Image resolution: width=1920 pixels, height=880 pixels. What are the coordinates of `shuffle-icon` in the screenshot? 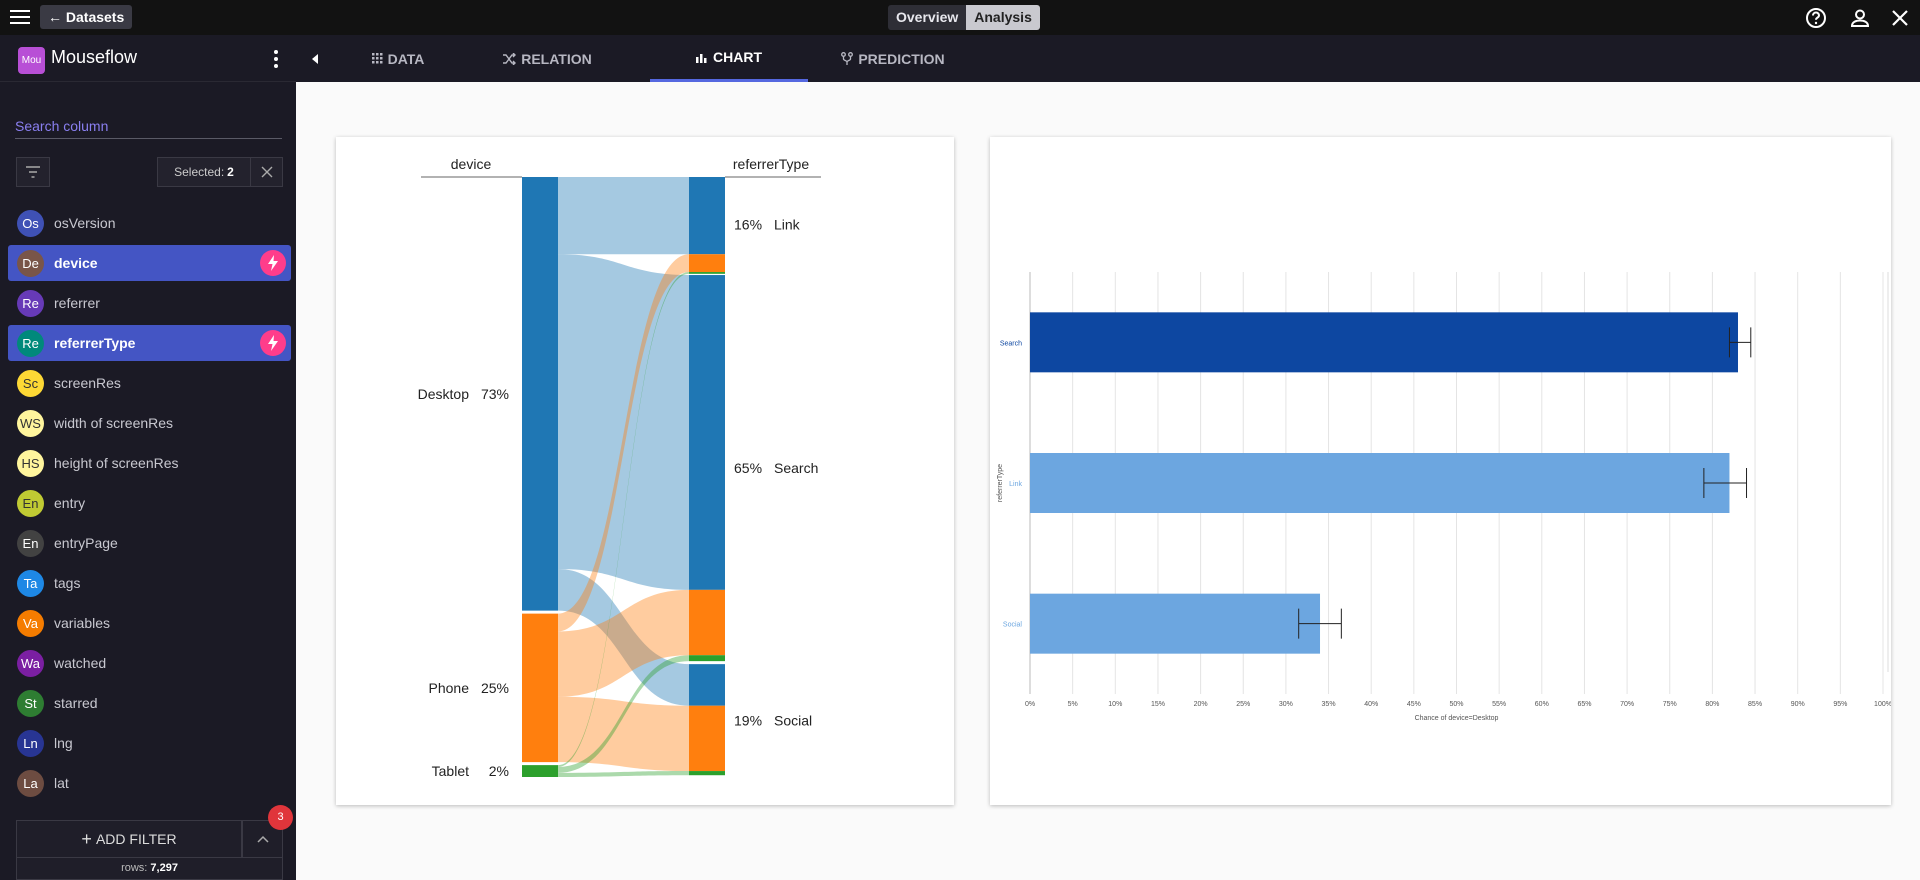 It's located at (510, 58).